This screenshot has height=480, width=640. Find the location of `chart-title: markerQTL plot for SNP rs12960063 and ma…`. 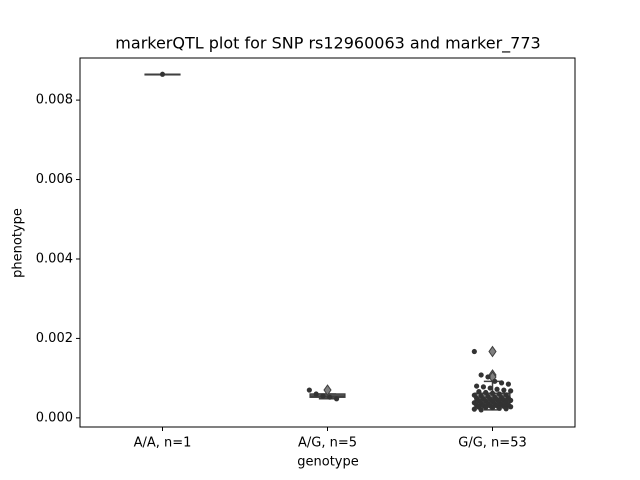

chart-title: markerQTL plot for SNP rs12960063 and ma… is located at coordinates (327, 44).